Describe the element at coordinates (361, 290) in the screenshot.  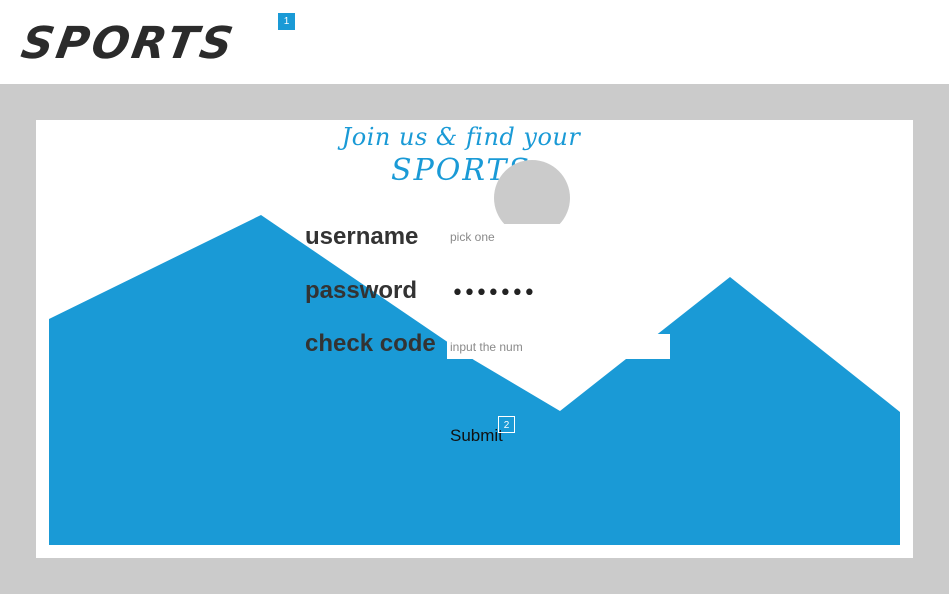
I see `password-label: password` at that location.